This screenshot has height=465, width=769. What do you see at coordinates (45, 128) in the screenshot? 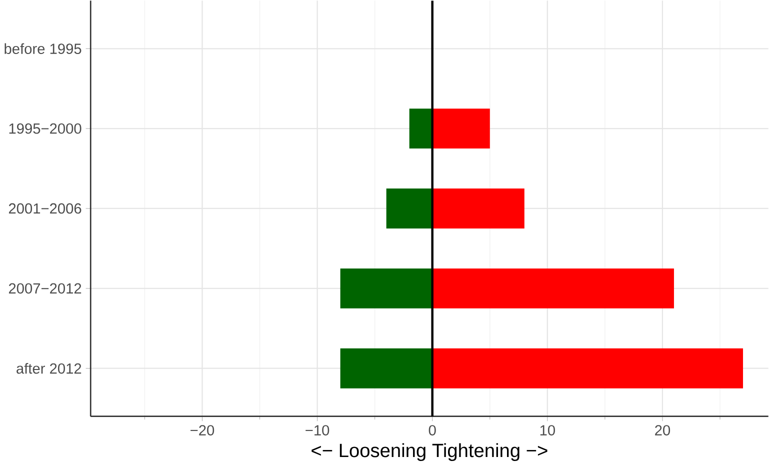
I see `y-tick-label: 1995−2000` at bounding box center [45, 128].